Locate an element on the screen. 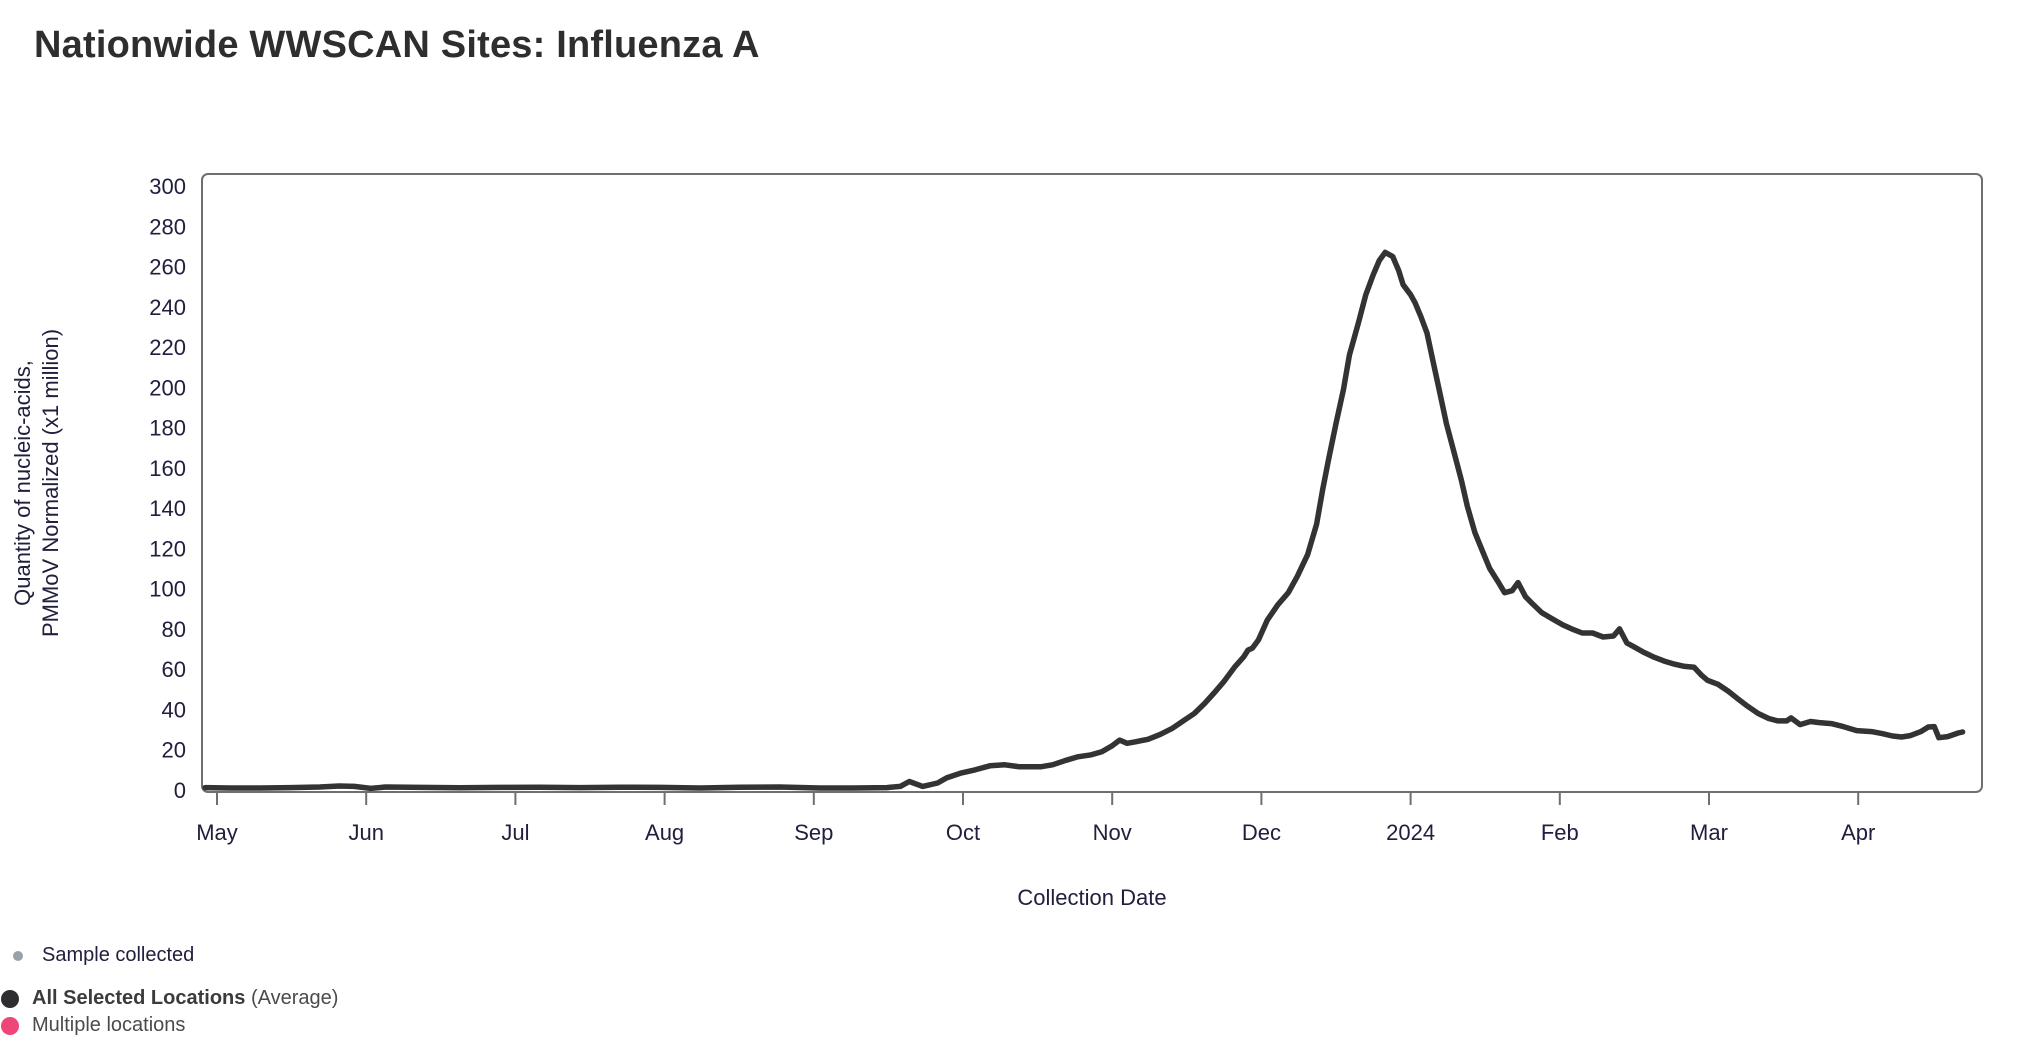  y-tick-label: 20 is located at coordinates (174, 750).